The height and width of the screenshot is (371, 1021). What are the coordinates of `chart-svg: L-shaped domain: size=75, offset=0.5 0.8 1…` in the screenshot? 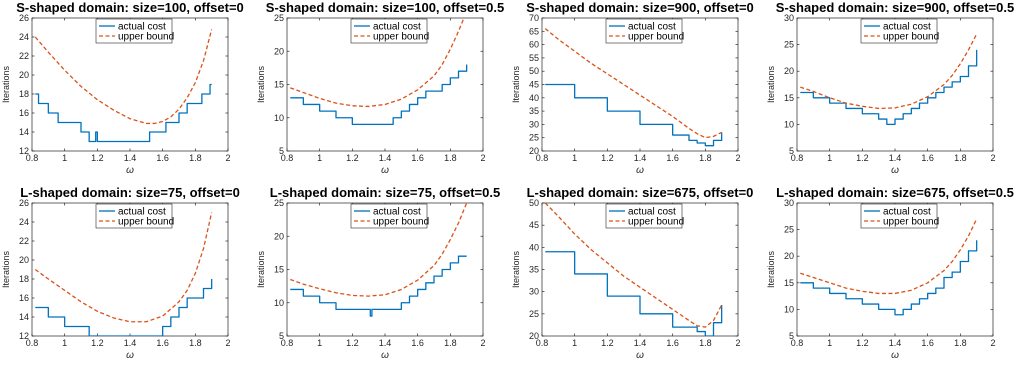 It's located at (378, 273).